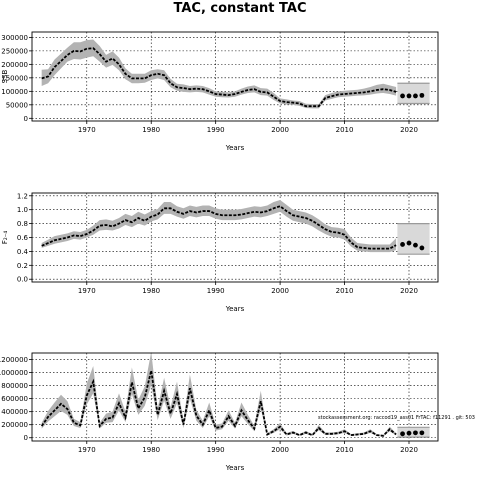 This screenshot has height=480, width=480. What do you see at coordinates (14, 38) in the screenshot?
I see `y-tick-label: 300000` at bounding box center [14, 38].